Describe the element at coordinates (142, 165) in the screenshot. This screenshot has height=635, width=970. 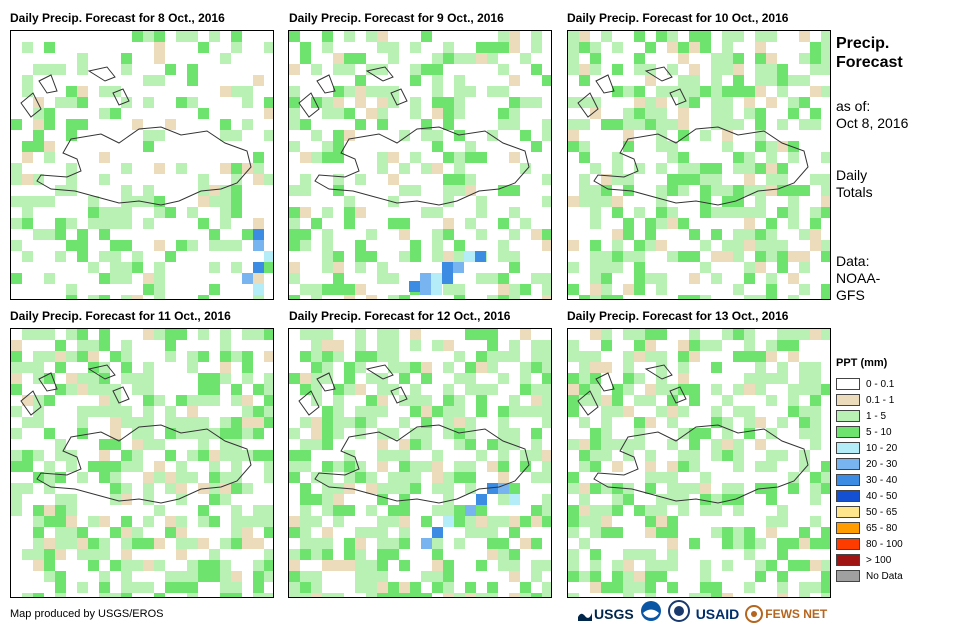
I see `precip-raster` at that location.